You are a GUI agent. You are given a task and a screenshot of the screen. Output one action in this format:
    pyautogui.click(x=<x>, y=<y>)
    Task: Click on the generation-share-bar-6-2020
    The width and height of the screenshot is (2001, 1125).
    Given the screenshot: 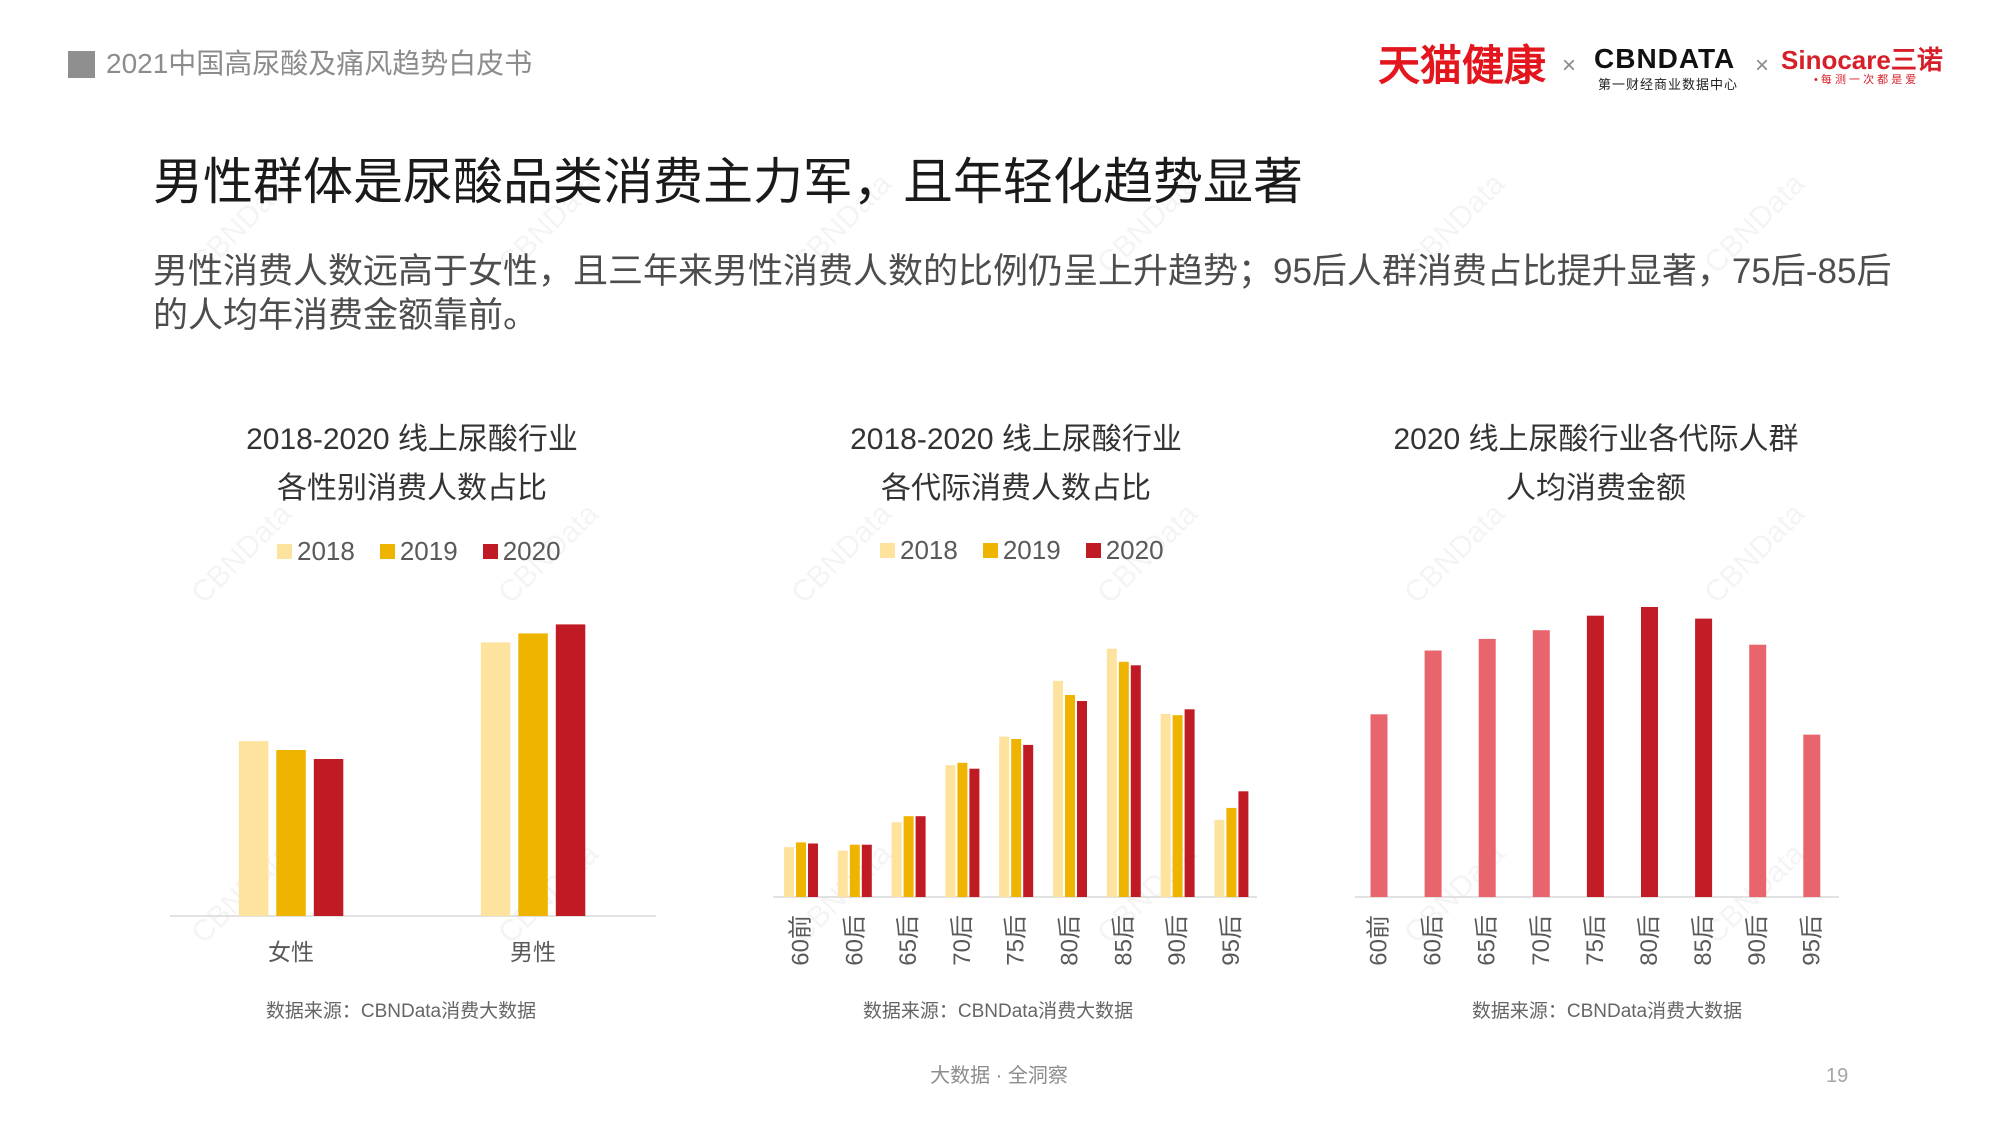 What is the action you would take?
    pyautogui.click(x=1135, y=781)
    